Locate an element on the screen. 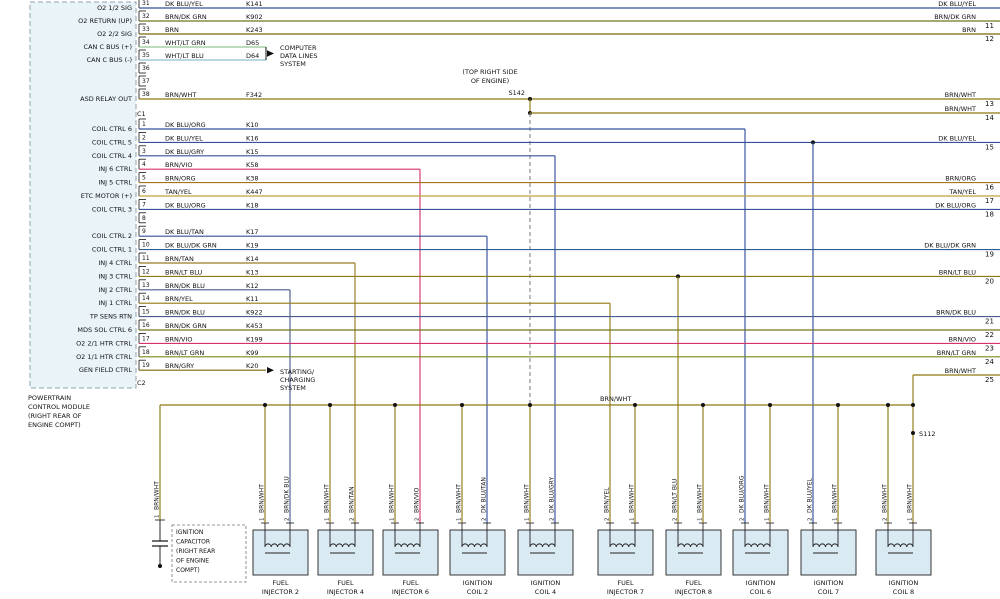 The width and height of the screenshot is (1000, 599). edge-grid-number: 13 is located at coordinates (989, 104).